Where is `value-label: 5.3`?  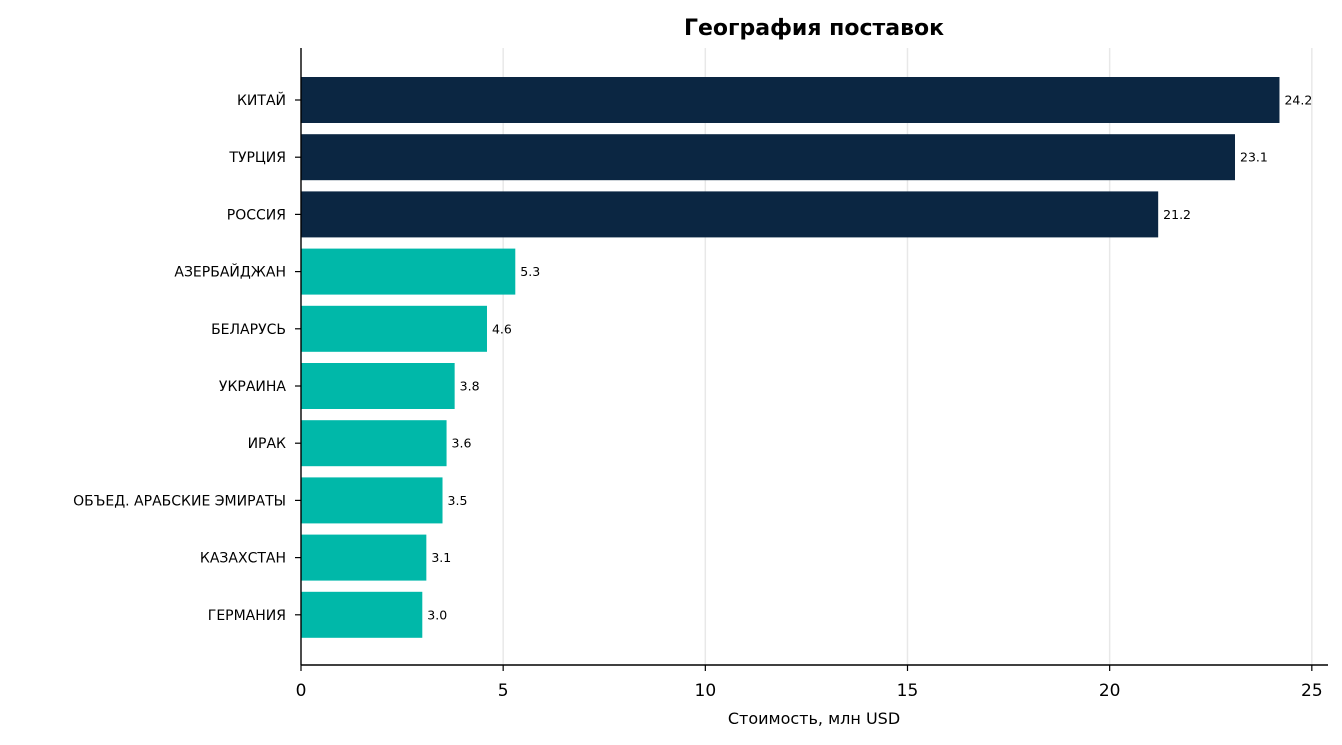 value-label: 5.3 is located at coordinates (530, 271).